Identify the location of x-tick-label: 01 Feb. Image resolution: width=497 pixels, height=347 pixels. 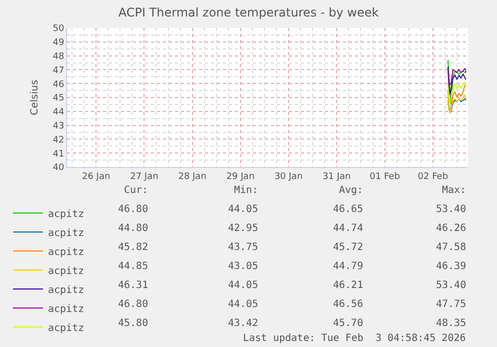
(385, 177).